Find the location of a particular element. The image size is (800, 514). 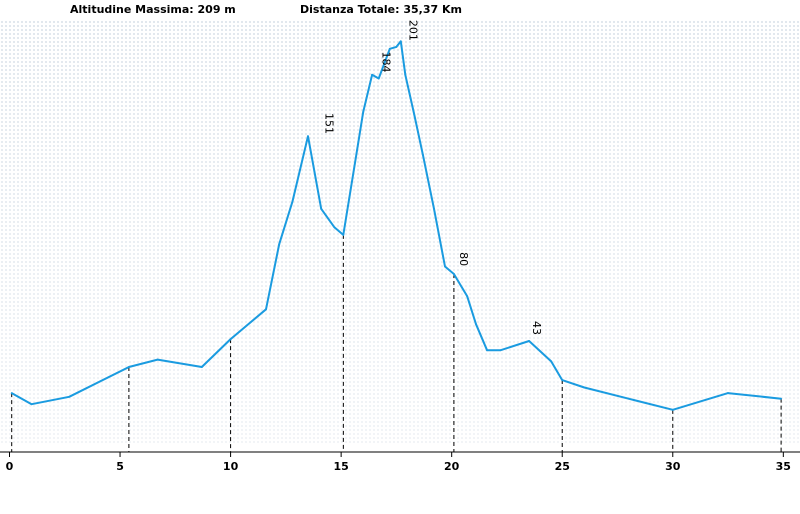

peak-label: 151 is located at coordinates (328, 123).